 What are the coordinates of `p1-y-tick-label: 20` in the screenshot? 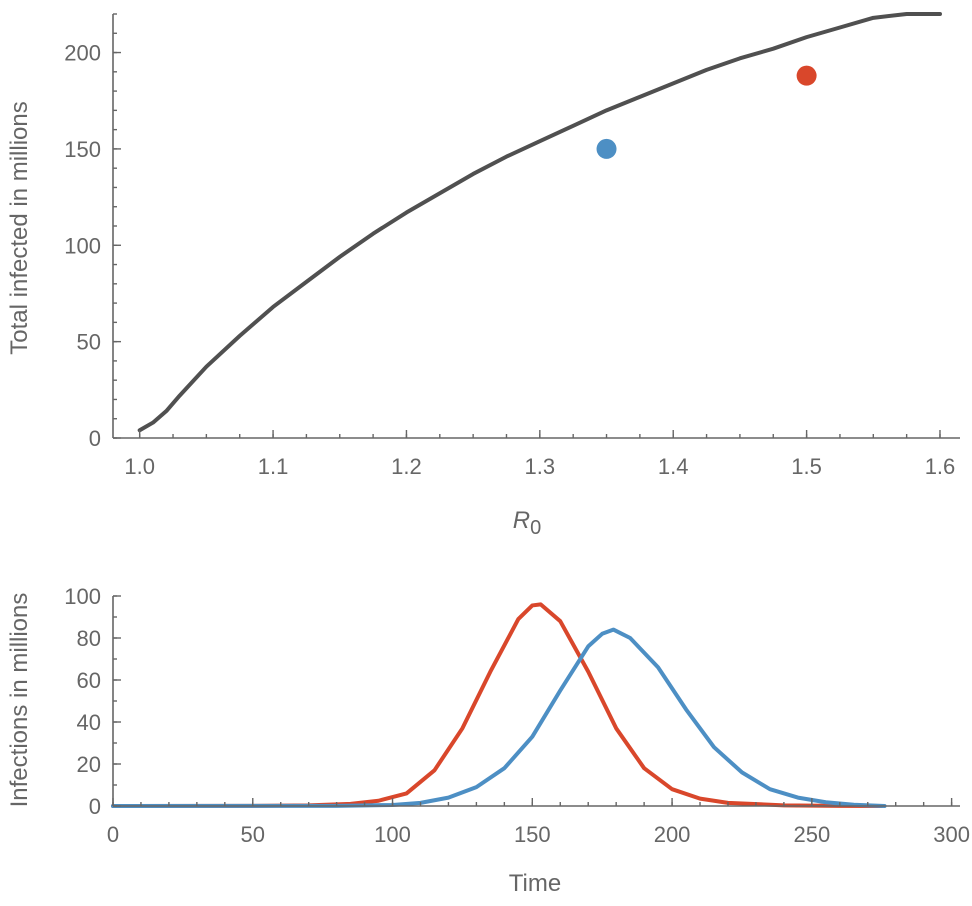 It's located at (89, 764).